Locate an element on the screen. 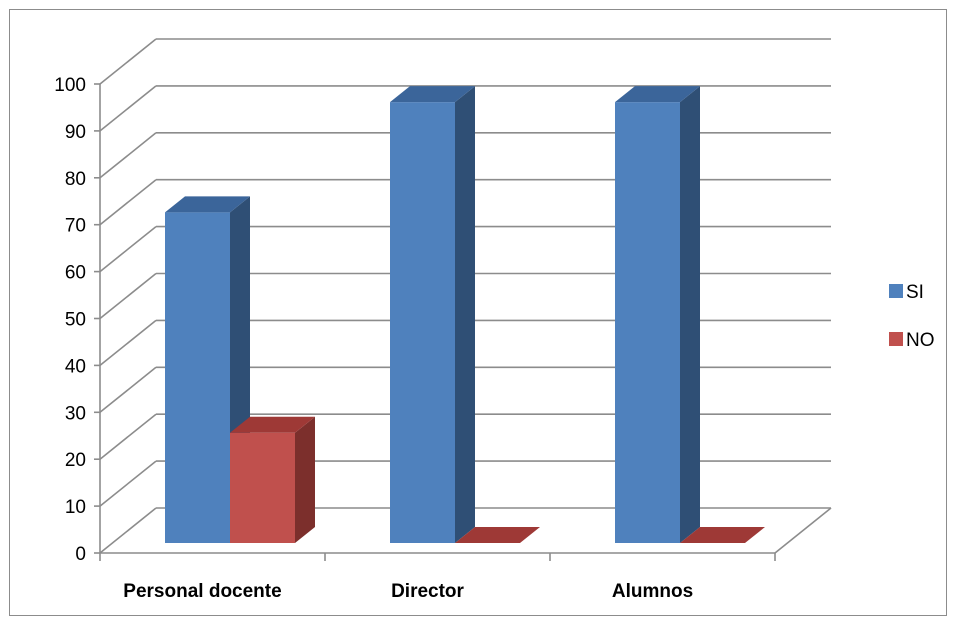  y-tick-label: 0 is located at coordinates (80, 554).